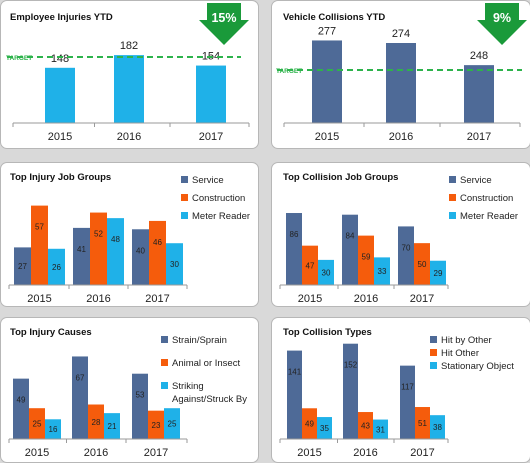  What do you see at coordinates (477, 366) in the screenshot?
I see `legend-label: Stationary Object` at bounding box center [477, 366].